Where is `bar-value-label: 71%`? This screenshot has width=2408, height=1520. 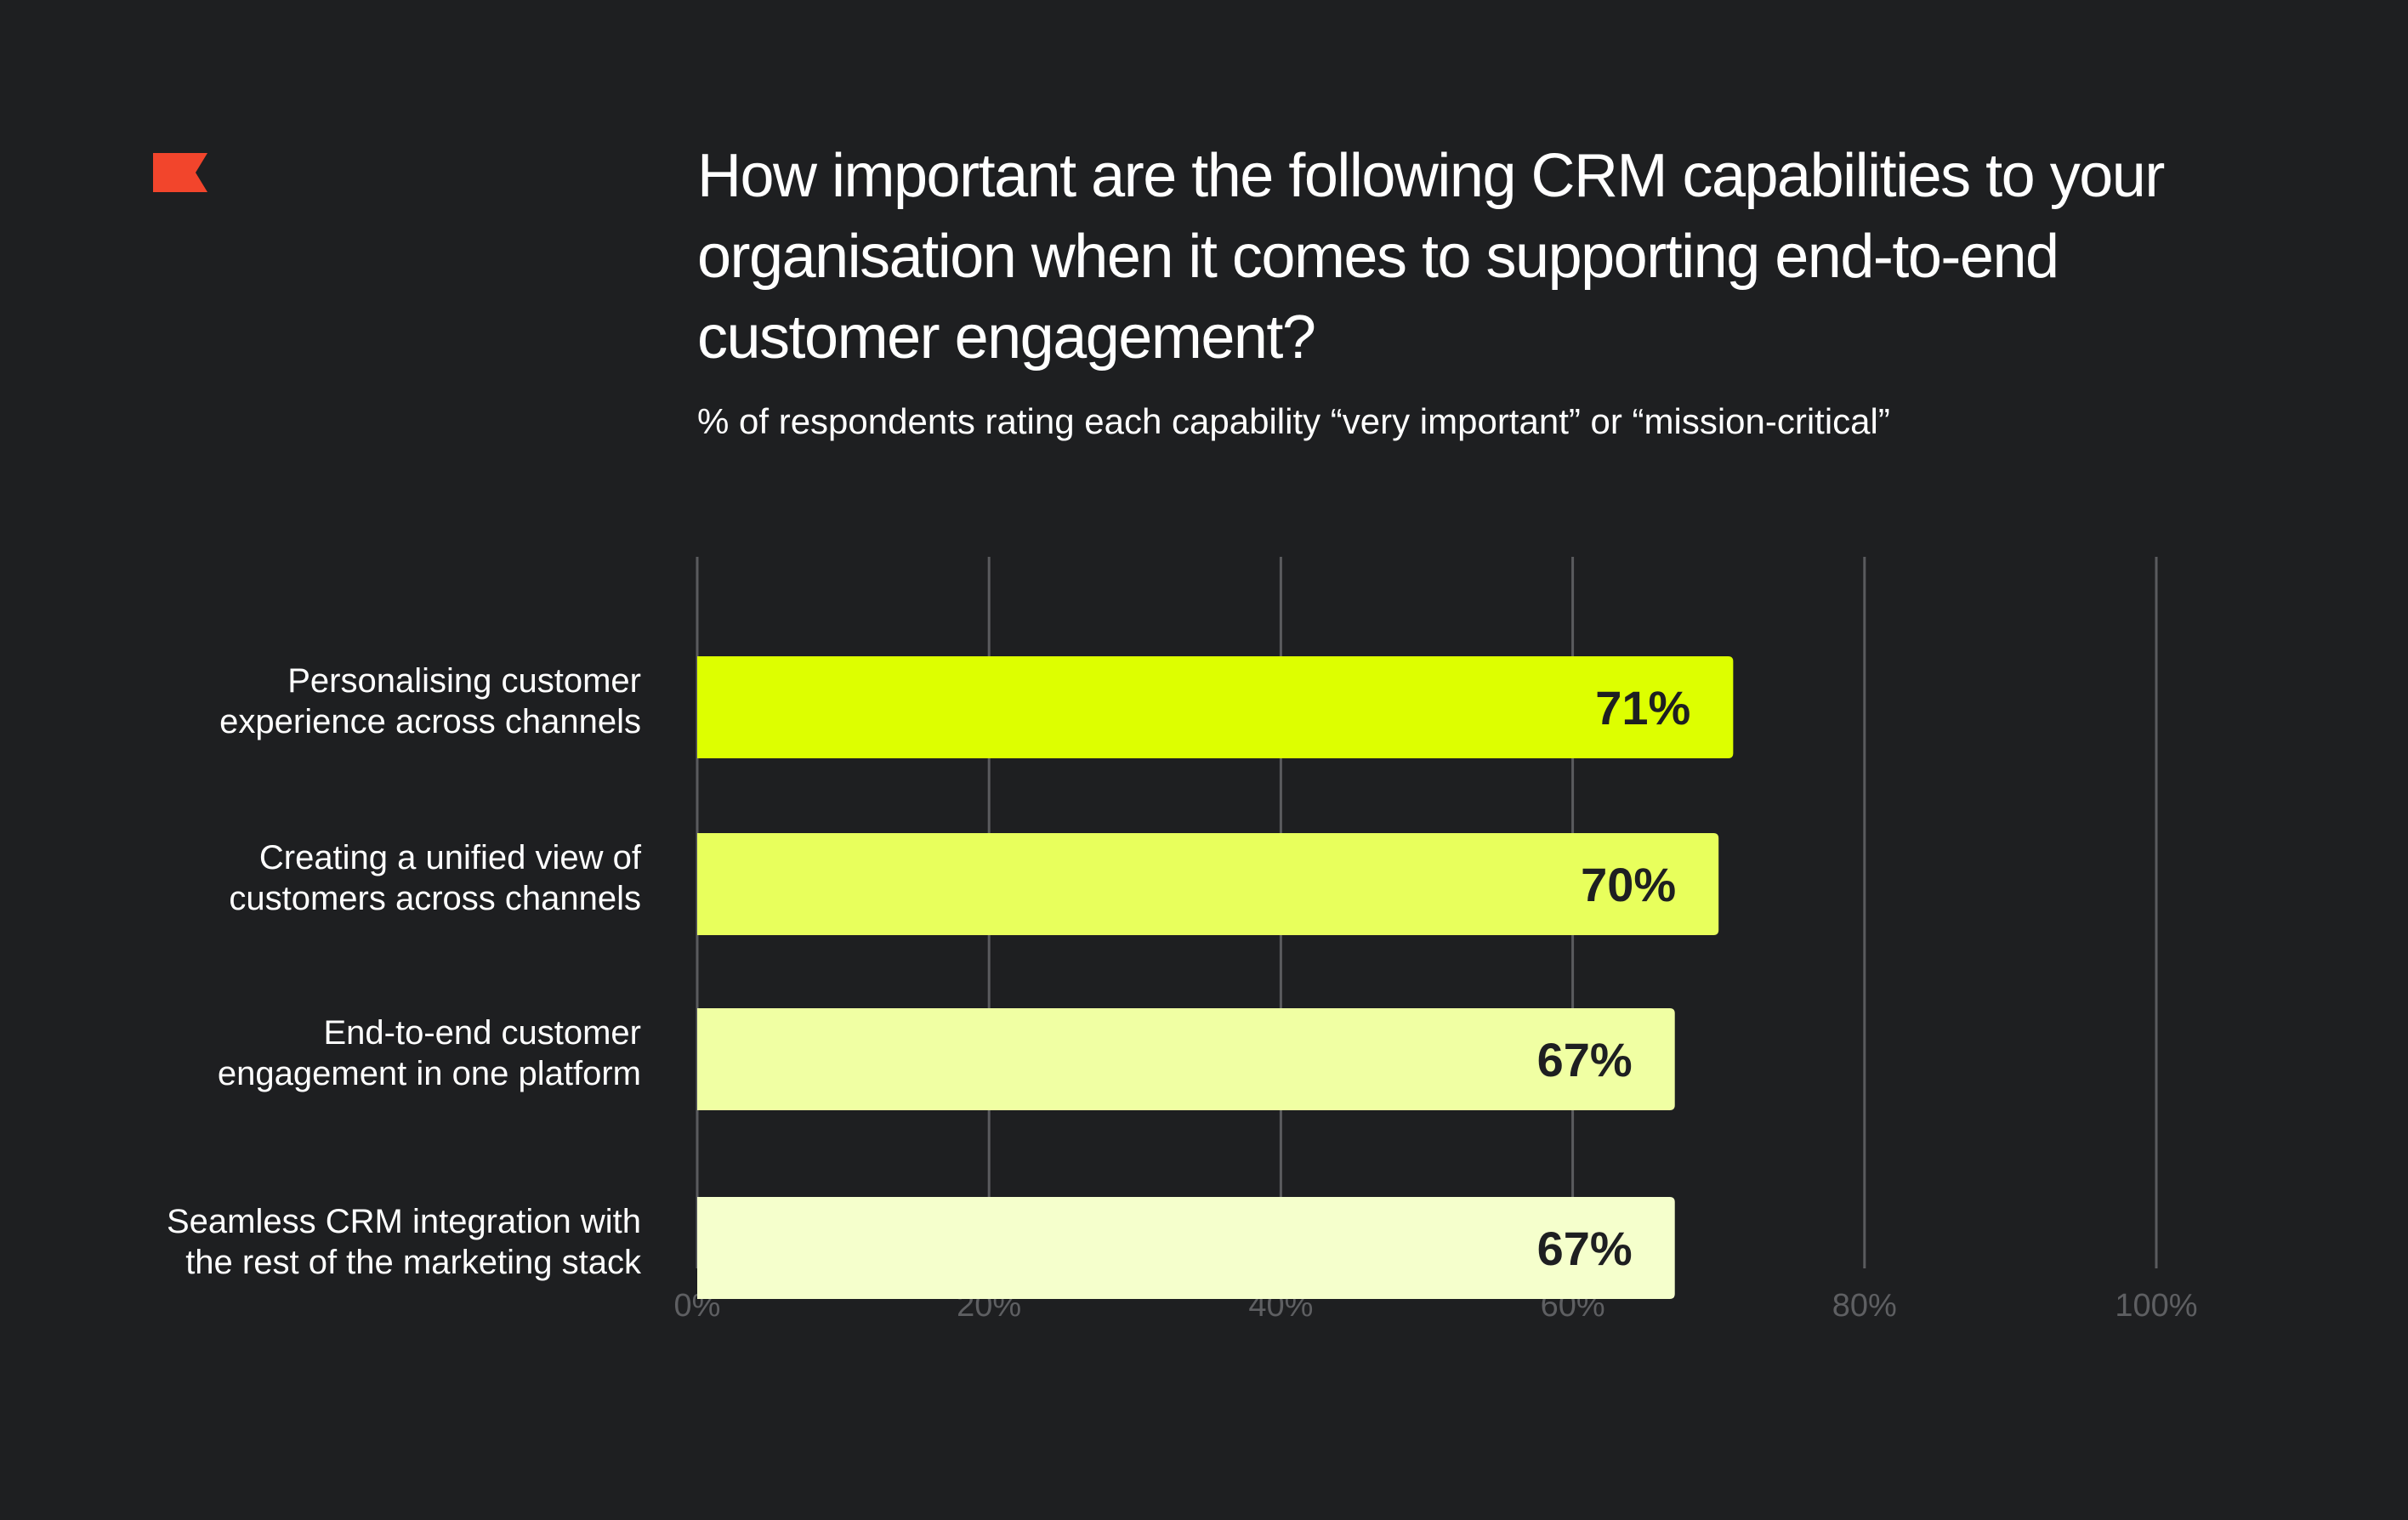
bar-value-label: 71% is located at coordinates (1642, 707).